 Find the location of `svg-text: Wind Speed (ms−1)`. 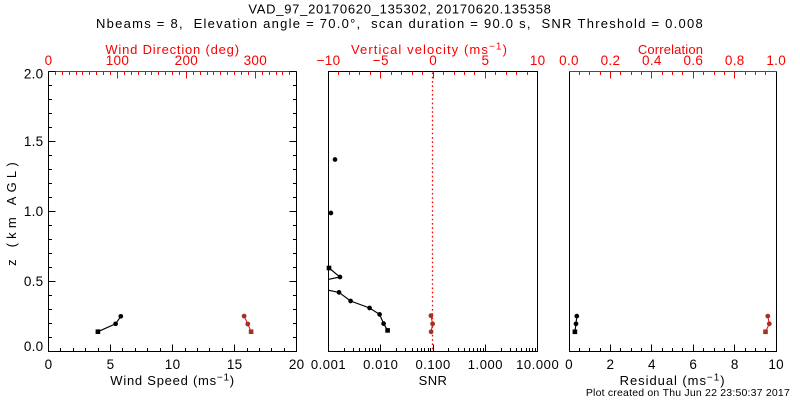

svg-text: Wind Speed (ms−1) is located at coordinates (172, 381).